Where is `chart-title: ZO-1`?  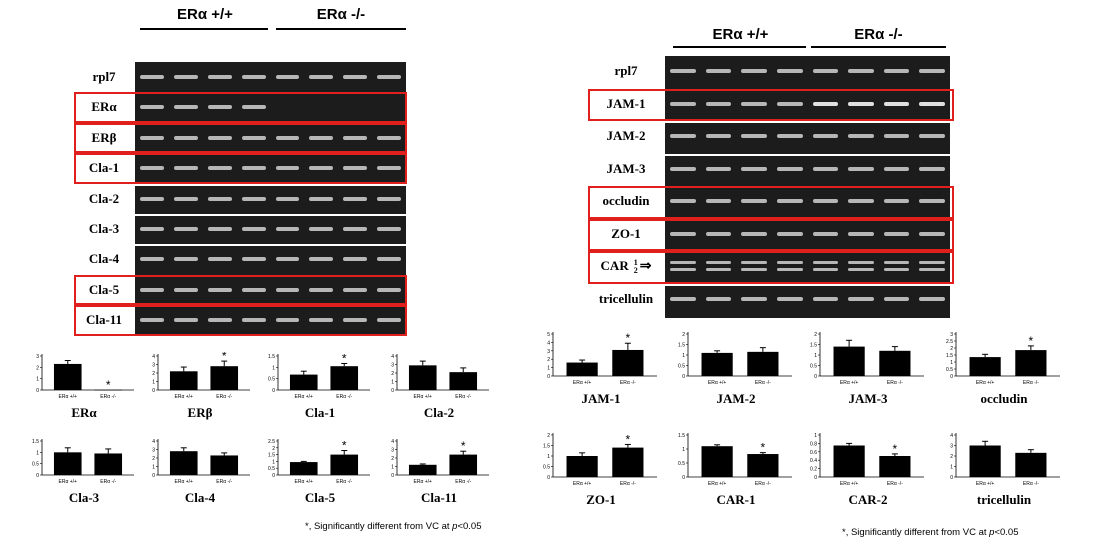
chart-title: ZO-1 is located at coordinates (601, 499).